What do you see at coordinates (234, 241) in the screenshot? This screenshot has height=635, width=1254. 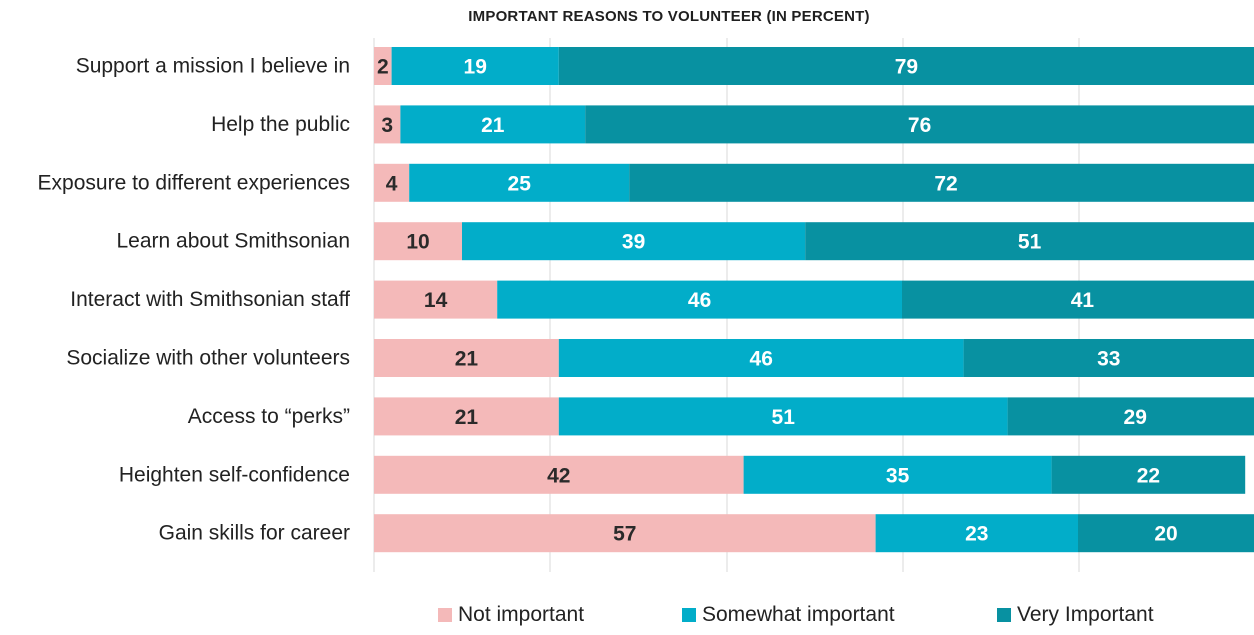 I see `category-label: Learn about Smithsonian` at bounding box center [234, 241].